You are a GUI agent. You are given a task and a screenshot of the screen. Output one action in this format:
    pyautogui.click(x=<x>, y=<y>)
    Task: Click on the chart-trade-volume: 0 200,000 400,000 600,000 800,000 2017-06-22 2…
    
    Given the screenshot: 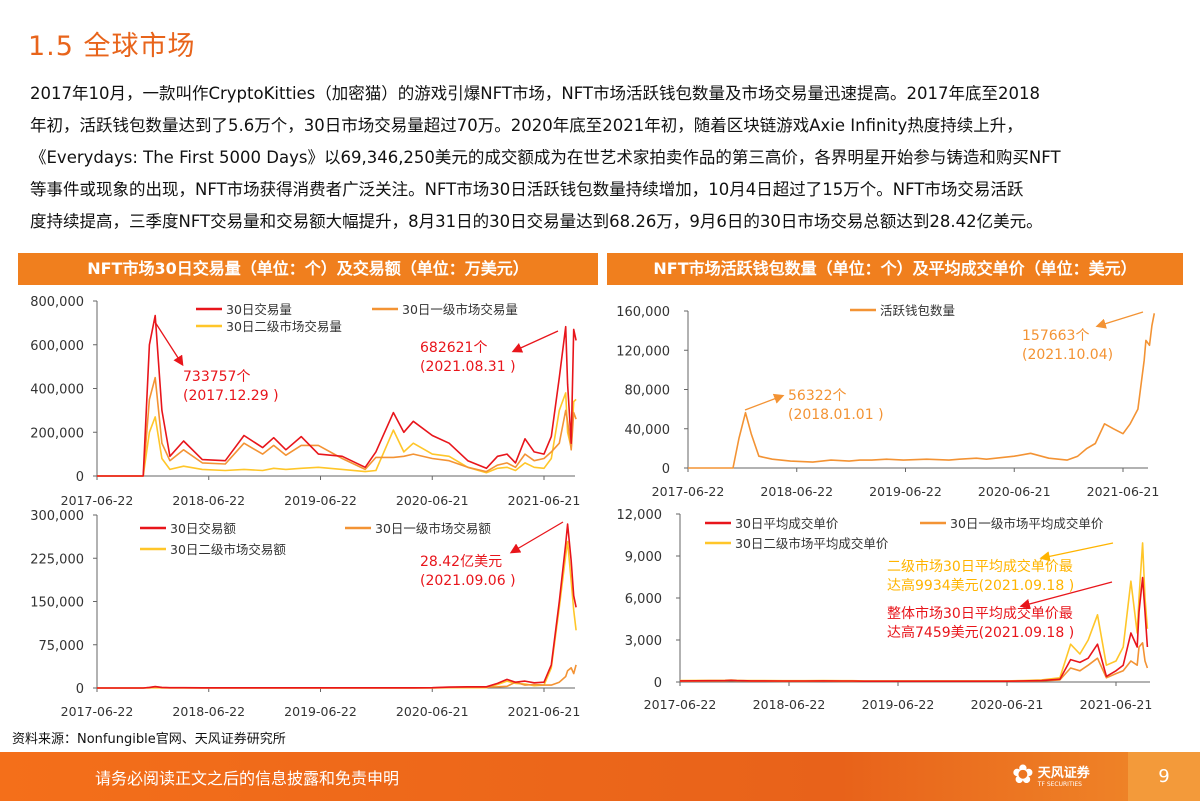 What is the action you would take?
    pyautogui.click(x=305, y=401)
    